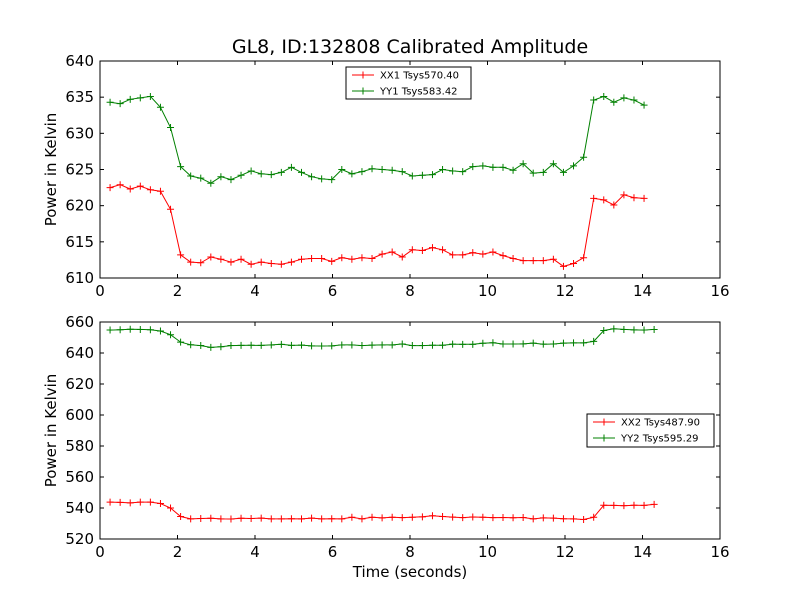 The image size is (800, 600). Describe the element at coordinates (564, 291) in the screenshot. I see `x-tick-label: 12` at that location.